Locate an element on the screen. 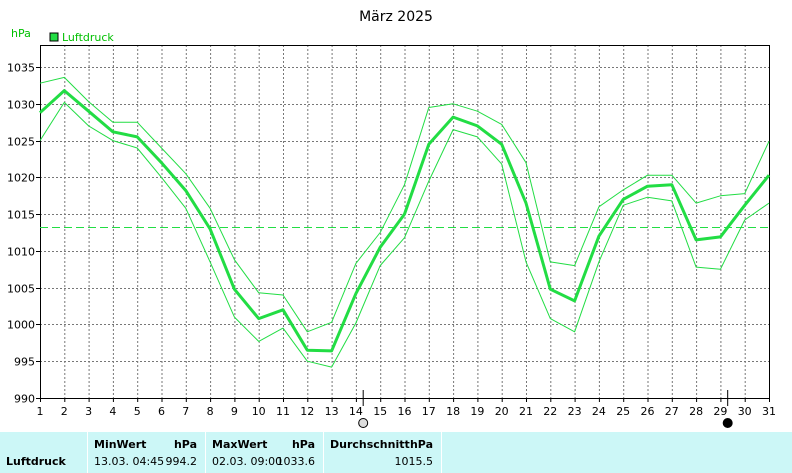 This screenshot has height=473, width=792. x-tick-label: 31 is located at coordinates (769, 411).